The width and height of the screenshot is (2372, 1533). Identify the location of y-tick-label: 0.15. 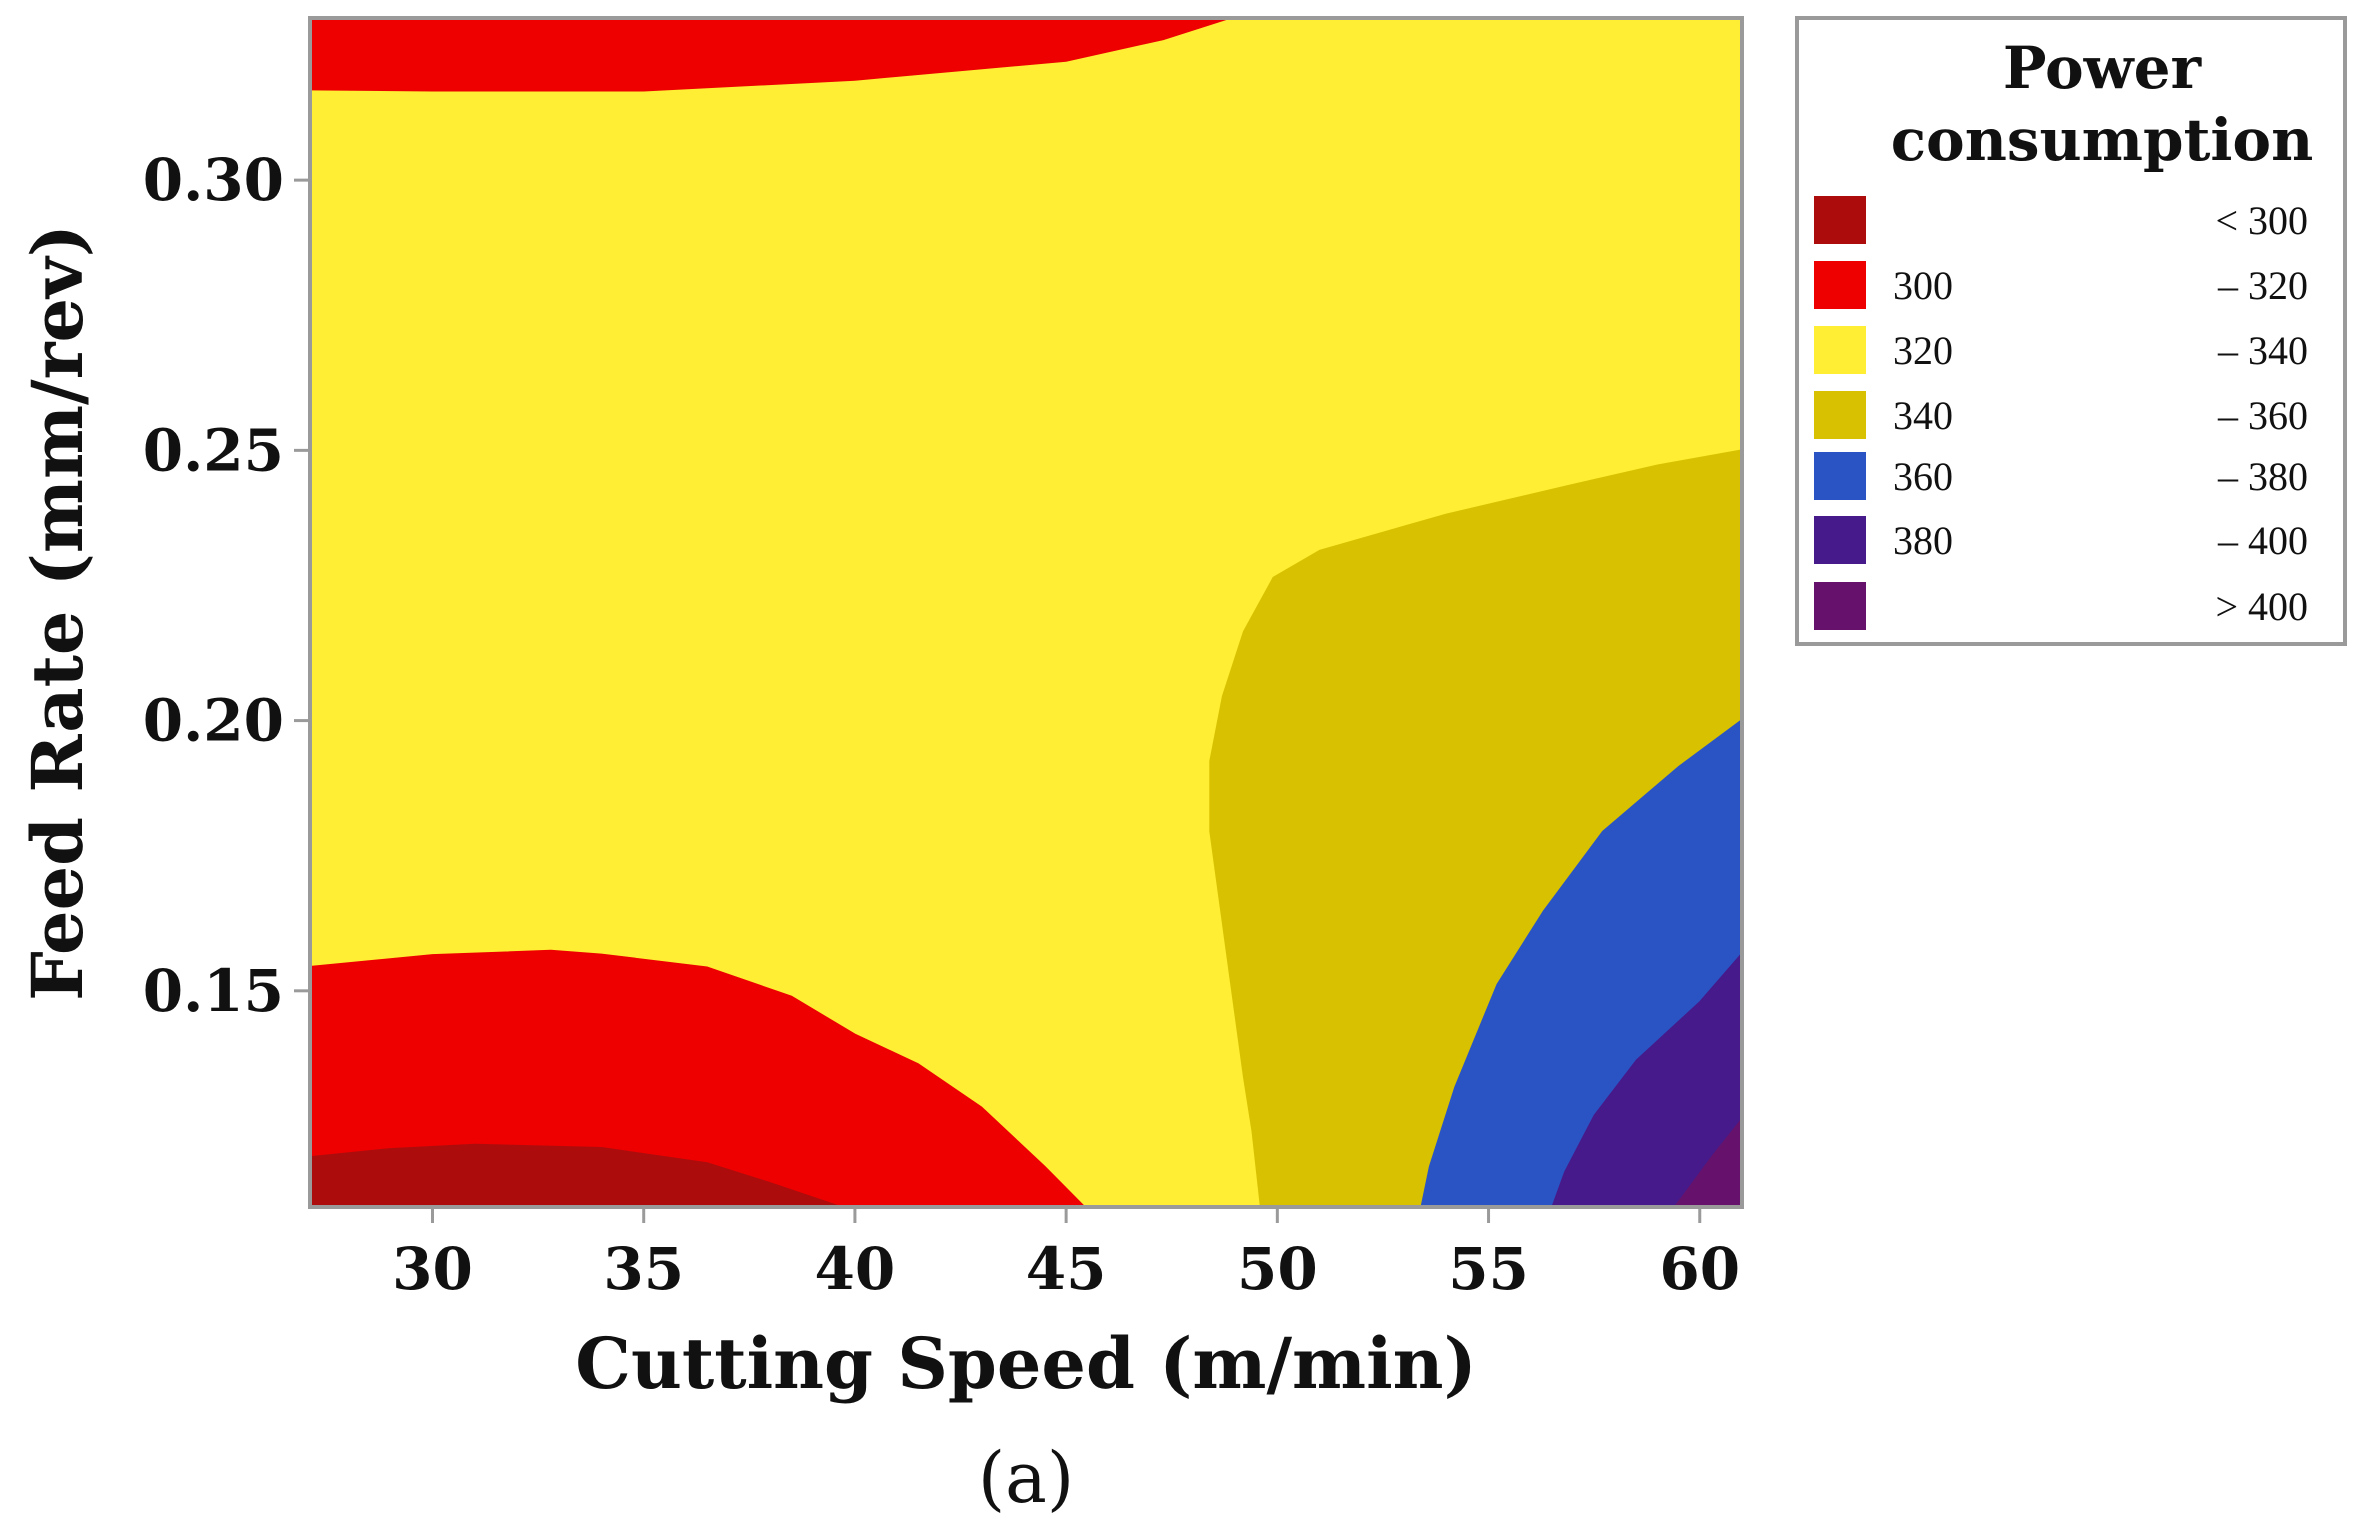
(213, 991).